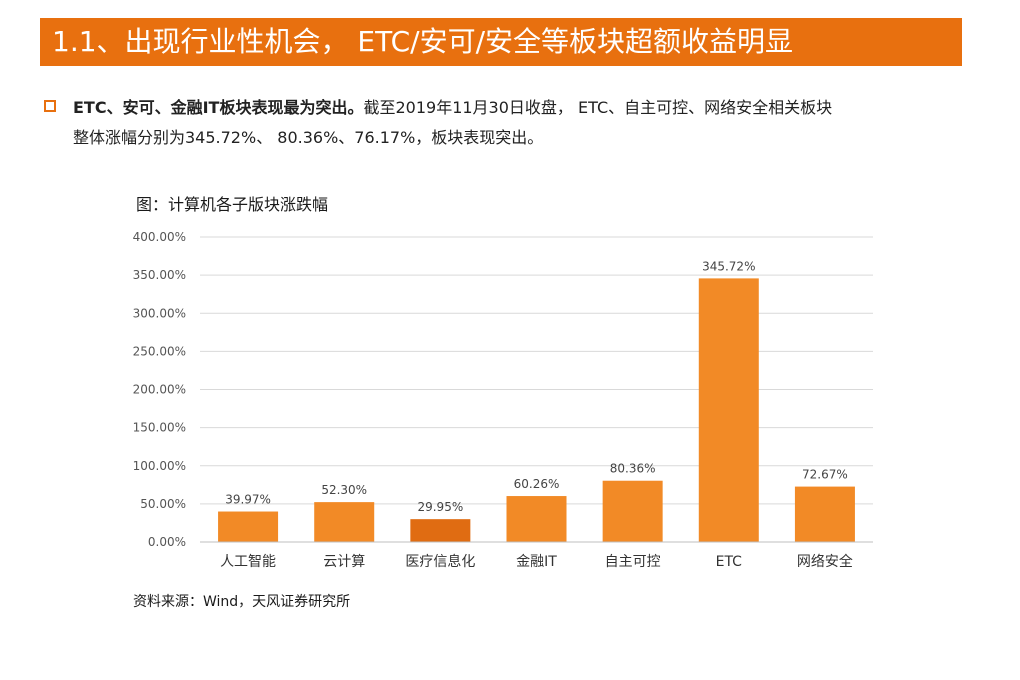 The image size is (1020, 680). Describe the element at coordinates (163, 504) in the screenshot. I see `y-tick-label: 50.00%` at that location.